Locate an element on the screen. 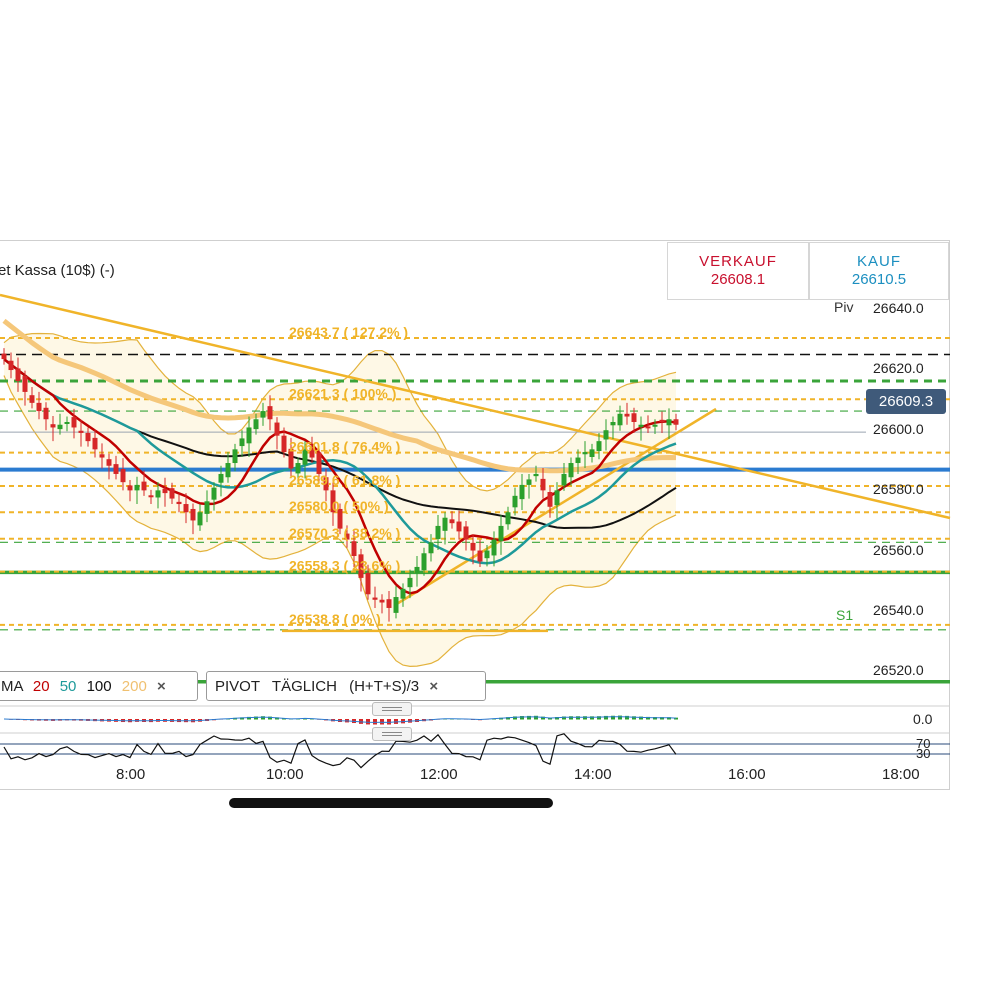 The width and height of the screenshot is (1000, 1000). y-tick-label: 26620.0 is located at coordinates (898, 368).